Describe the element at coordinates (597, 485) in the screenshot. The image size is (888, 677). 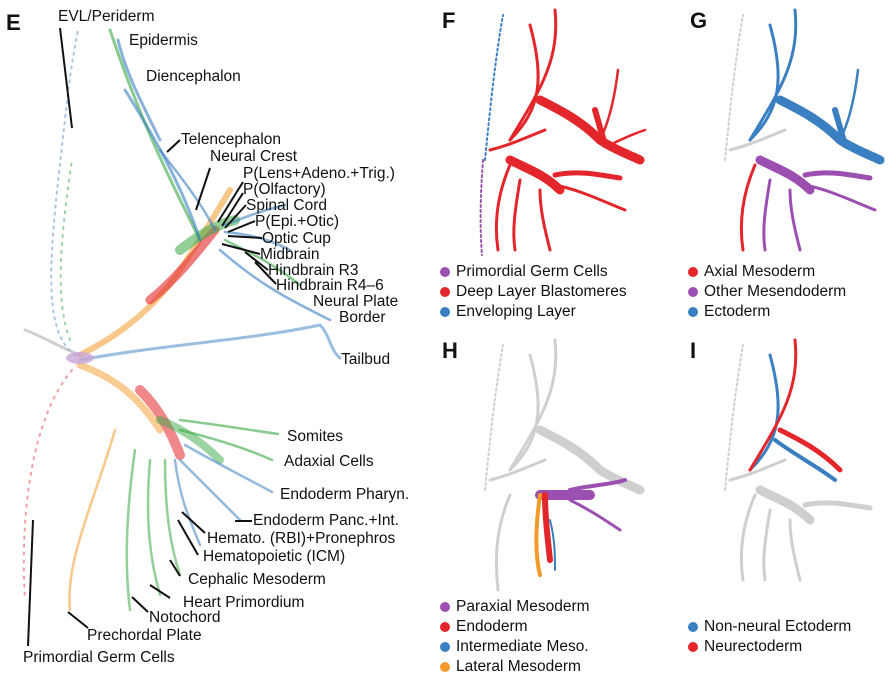
I see `h-bottom-right` at that location.